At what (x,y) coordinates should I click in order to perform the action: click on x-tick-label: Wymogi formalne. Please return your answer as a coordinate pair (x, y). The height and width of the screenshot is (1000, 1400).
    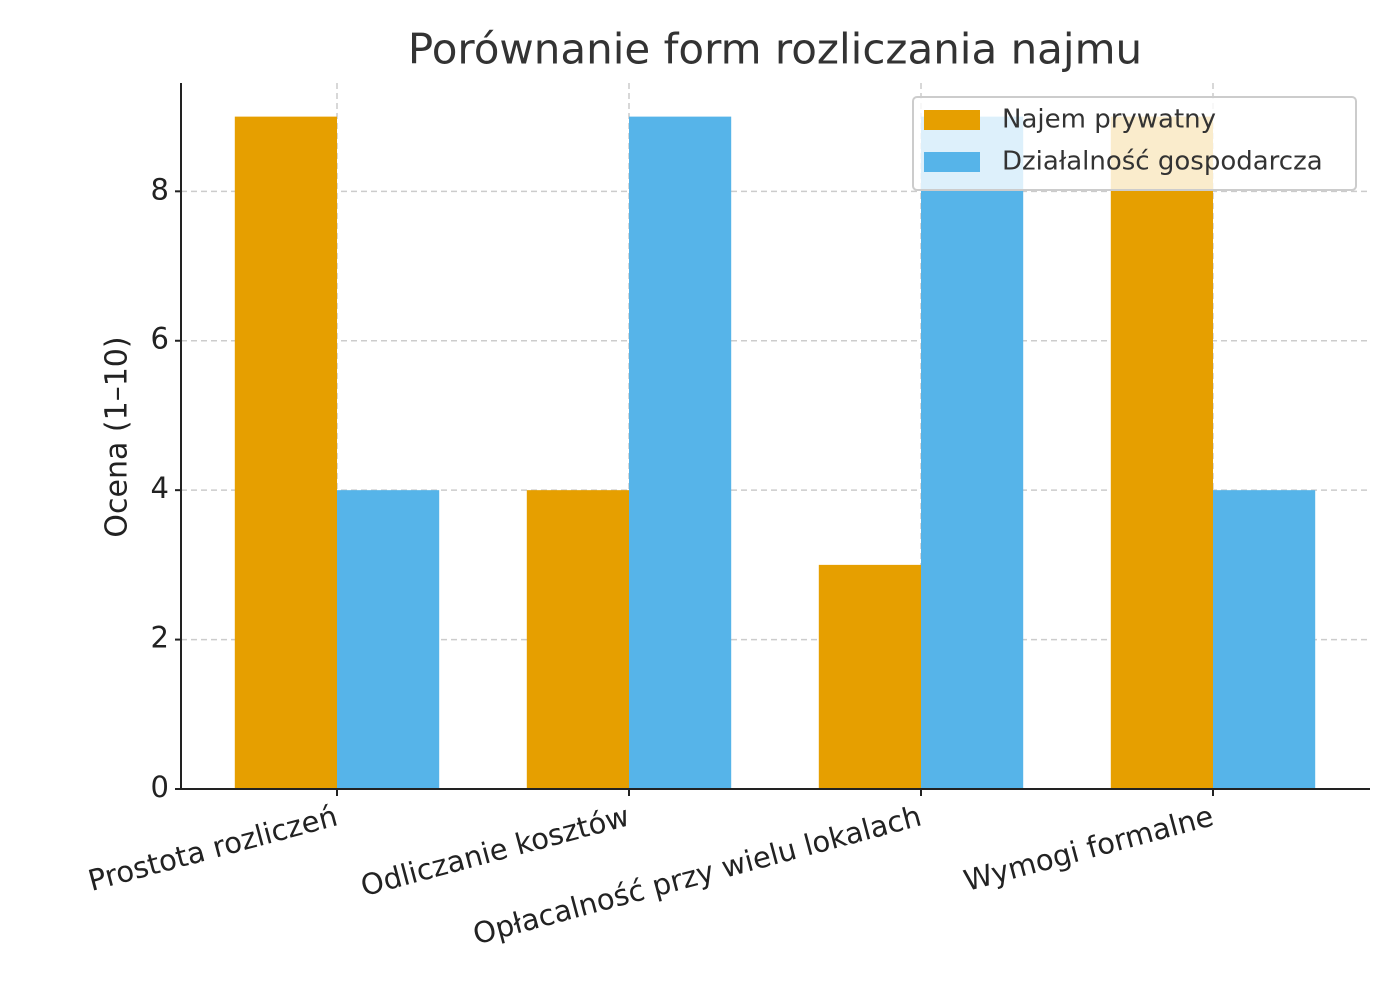
    Looking at the image, I should click on (1088, 848).